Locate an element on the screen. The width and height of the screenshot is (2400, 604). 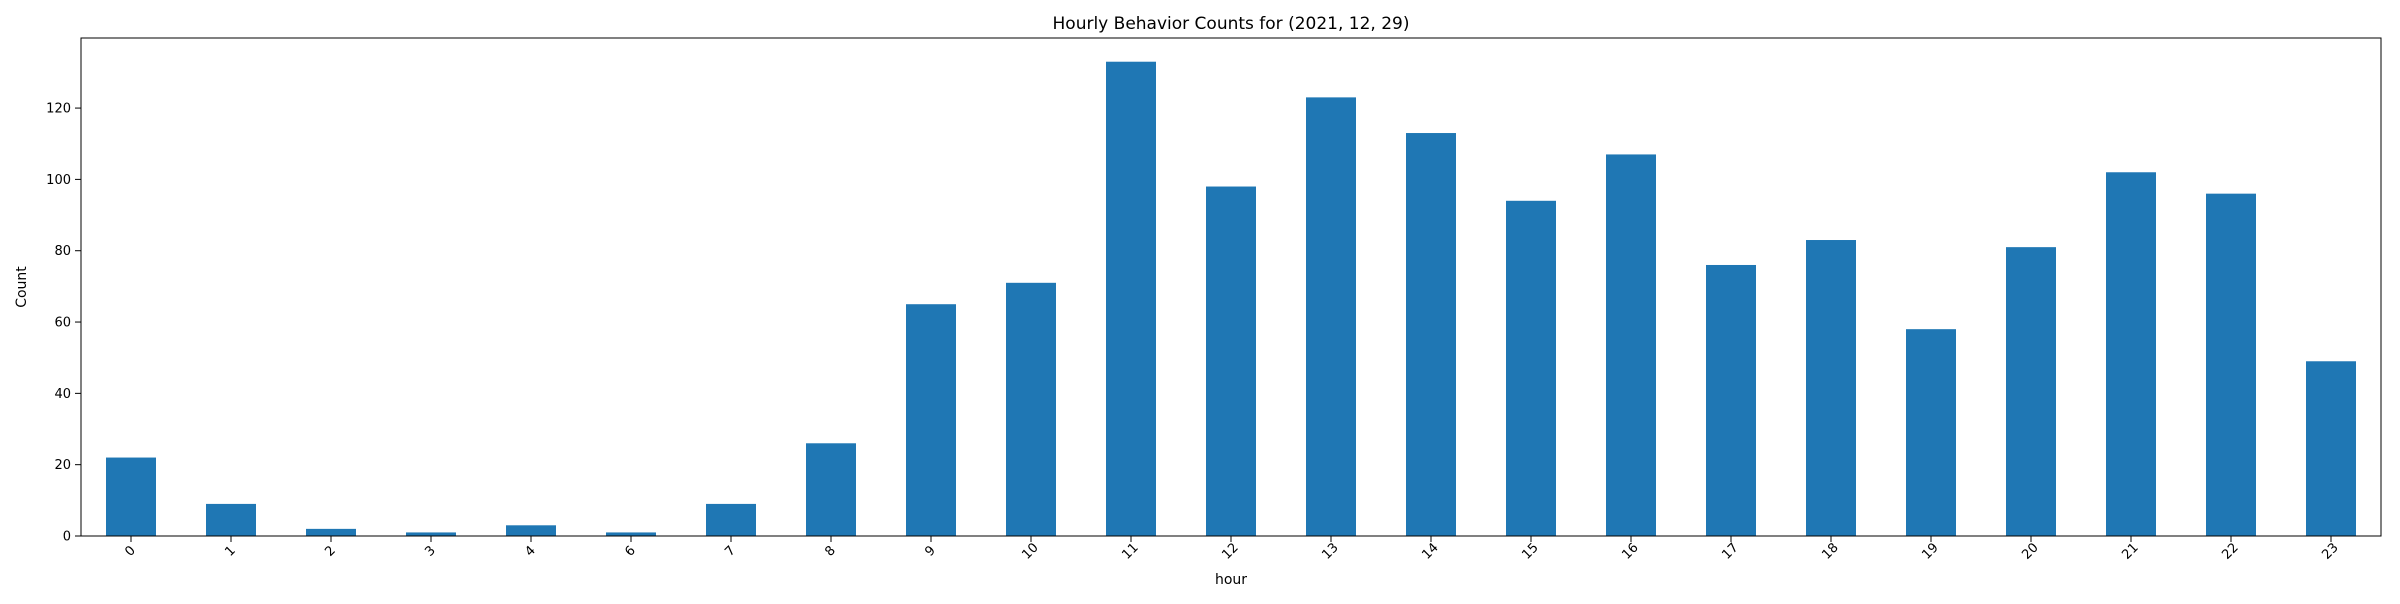
y-tick-label: 100 is located at coordinates (58, 180).